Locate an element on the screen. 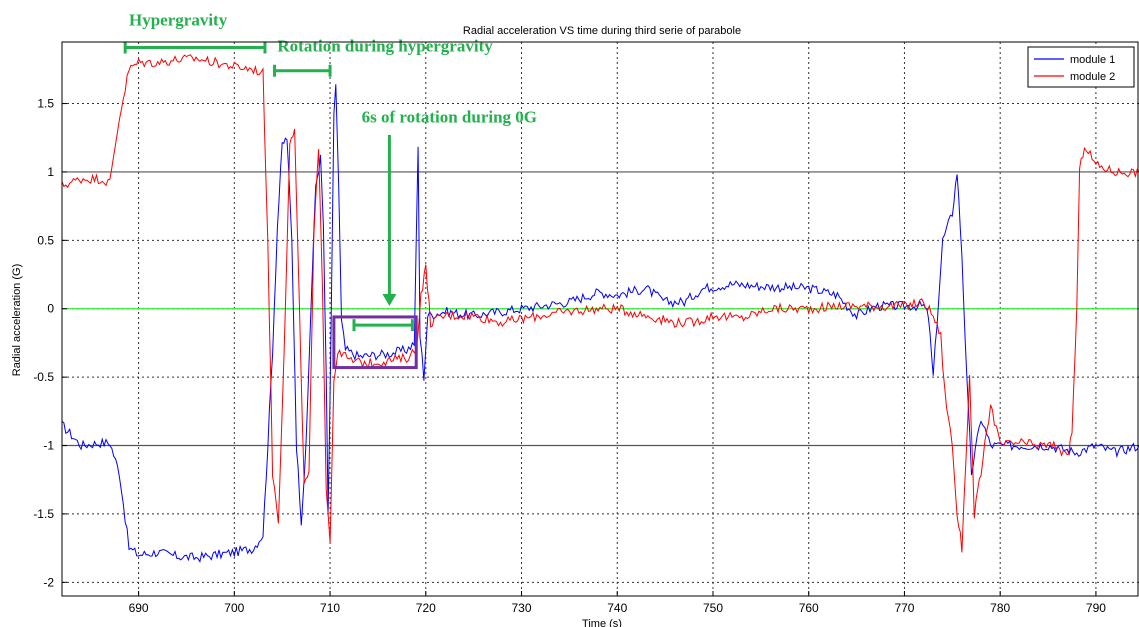  x-tick-label: 750 is located at coordinates (713, 608).